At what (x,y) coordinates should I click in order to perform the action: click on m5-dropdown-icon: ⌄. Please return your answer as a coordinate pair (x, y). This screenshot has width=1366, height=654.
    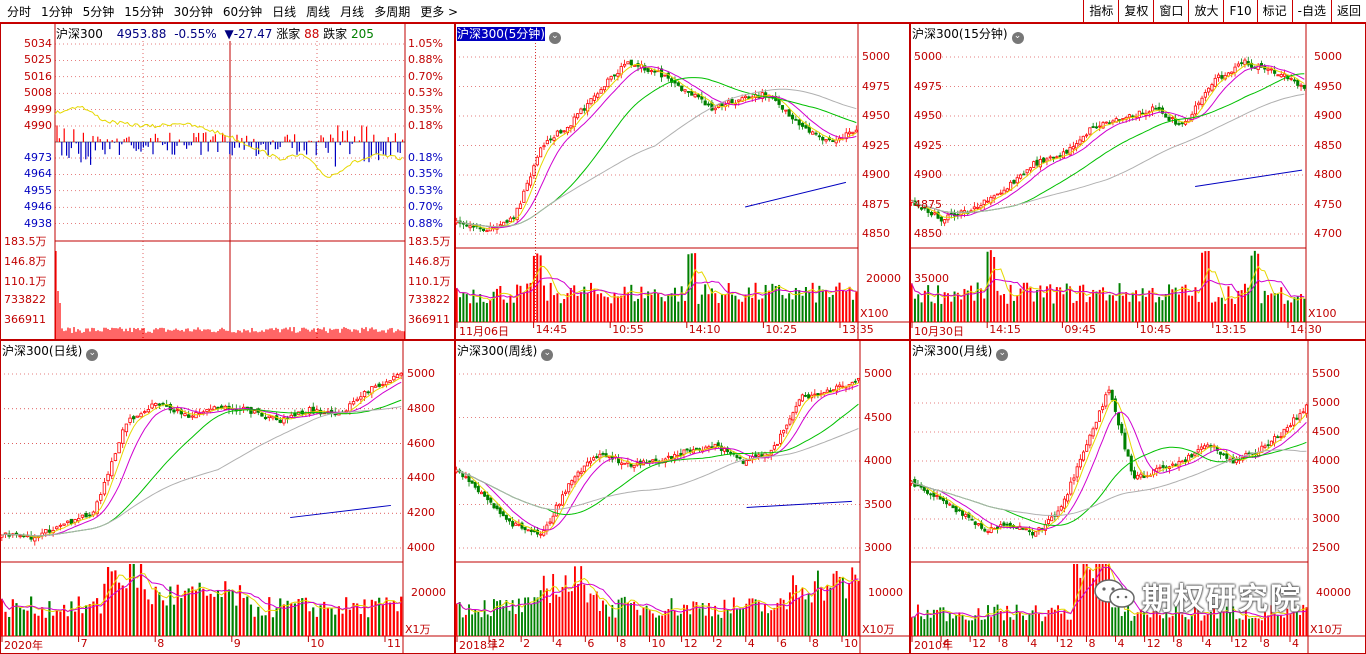
    Looking at the image, I should click on (554, 38).